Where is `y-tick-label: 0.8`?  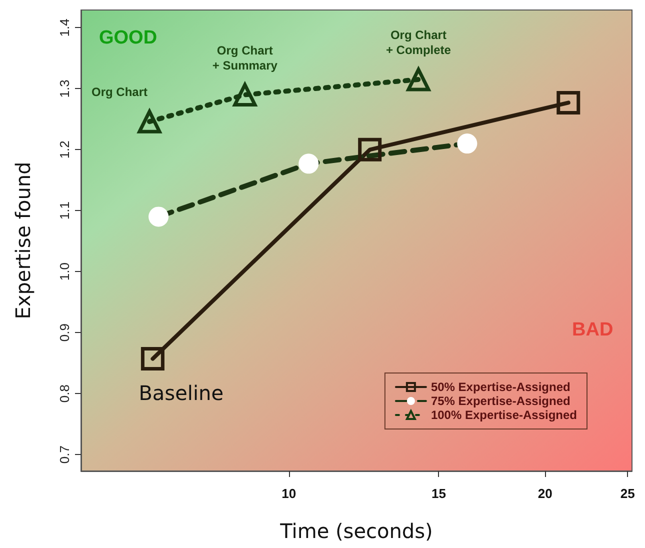
y-tick-label: 0.8 is located at coordinates (64, 393).